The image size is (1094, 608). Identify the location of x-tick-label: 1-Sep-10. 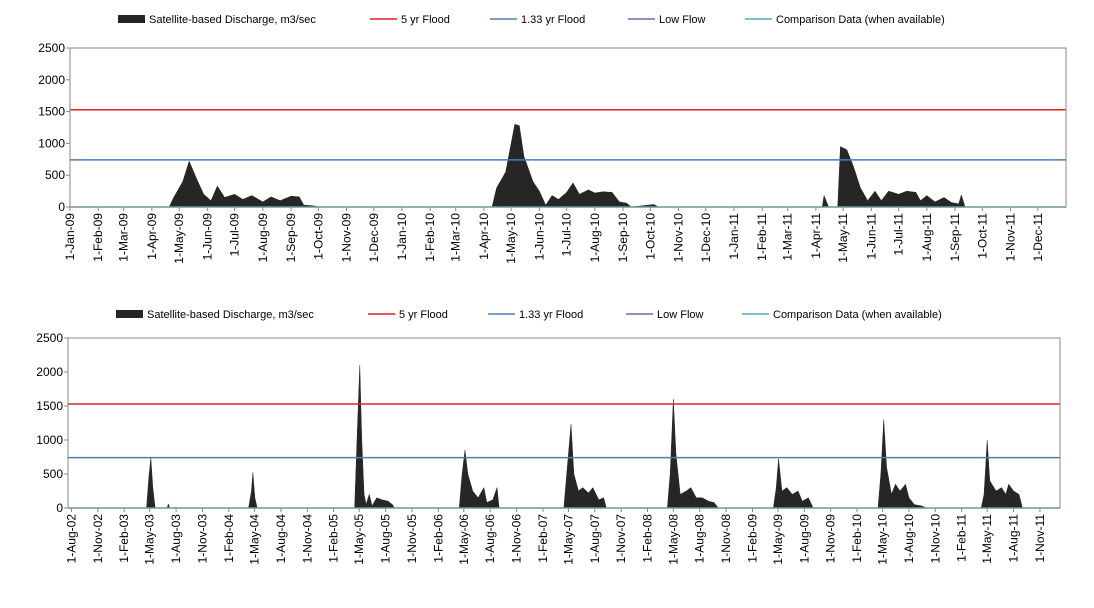
(623, 238).